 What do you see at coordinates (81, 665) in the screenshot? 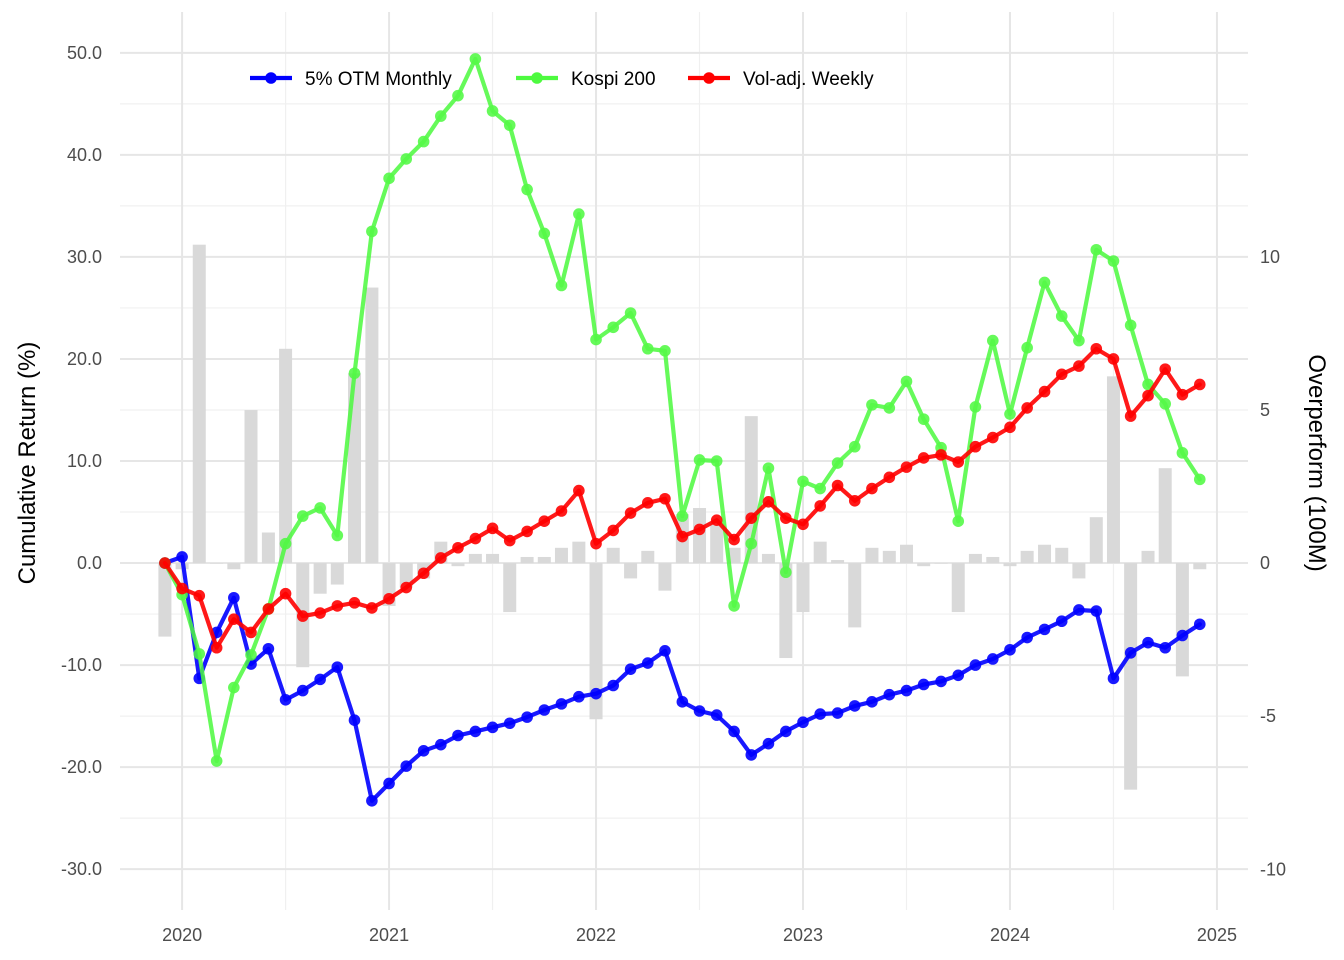
I see `y-tick-label: -10.0` at bounding box center [81, 665].